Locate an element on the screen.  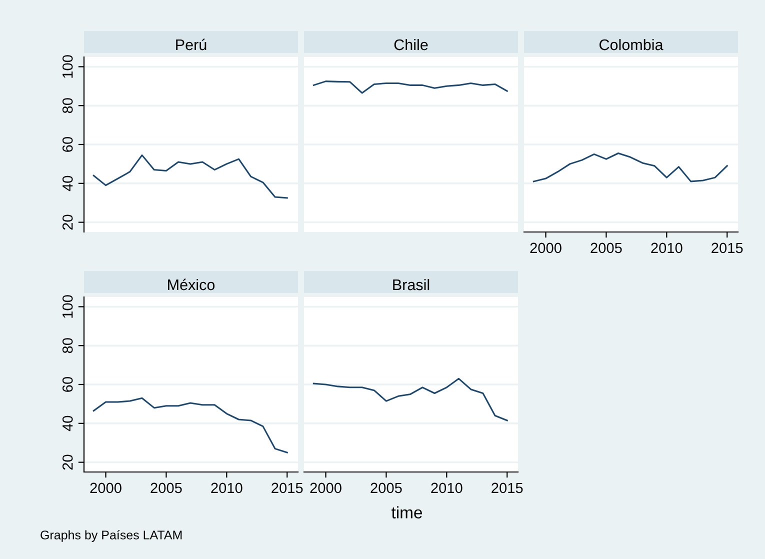
chart-title: Brasil is located at coordinates (411, 284).